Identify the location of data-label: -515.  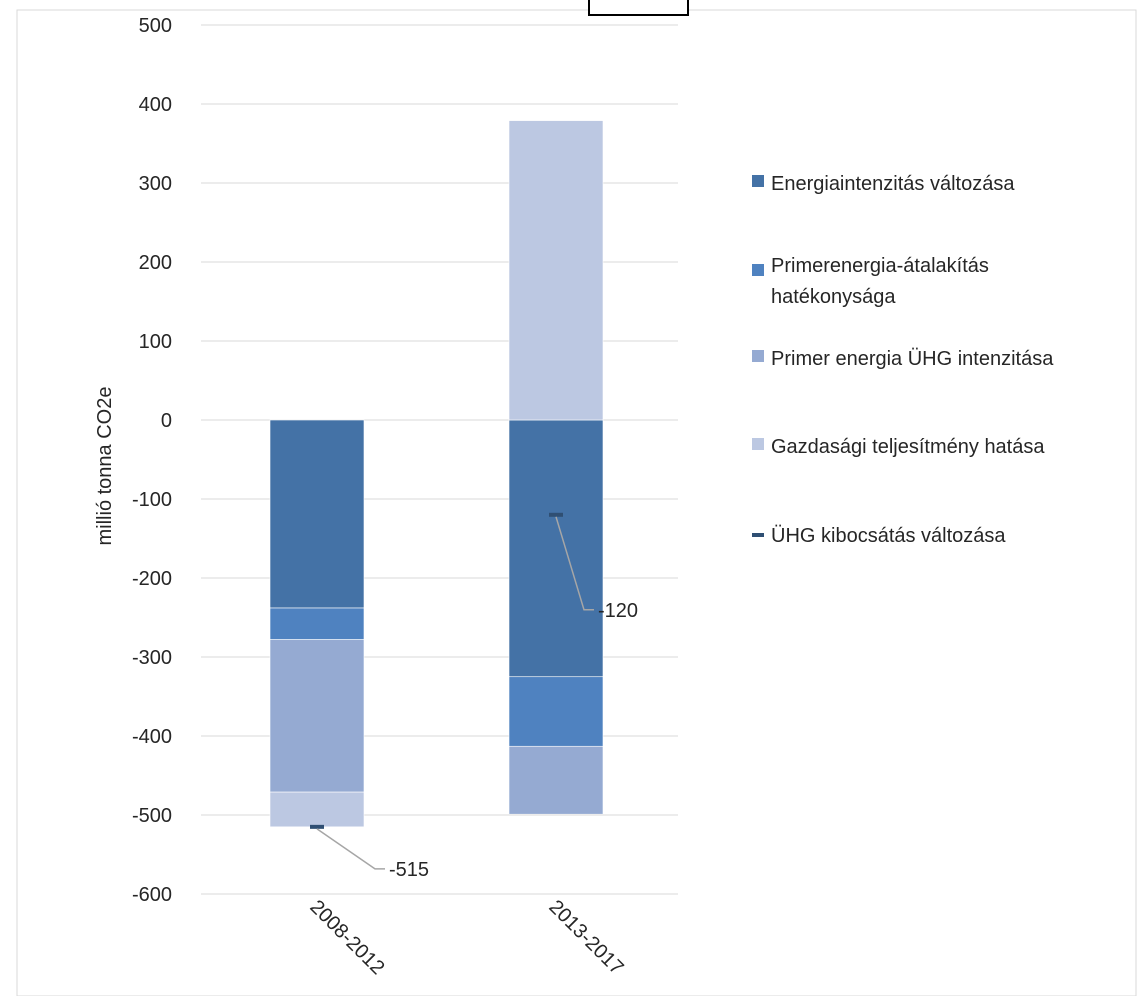
(409, 870).